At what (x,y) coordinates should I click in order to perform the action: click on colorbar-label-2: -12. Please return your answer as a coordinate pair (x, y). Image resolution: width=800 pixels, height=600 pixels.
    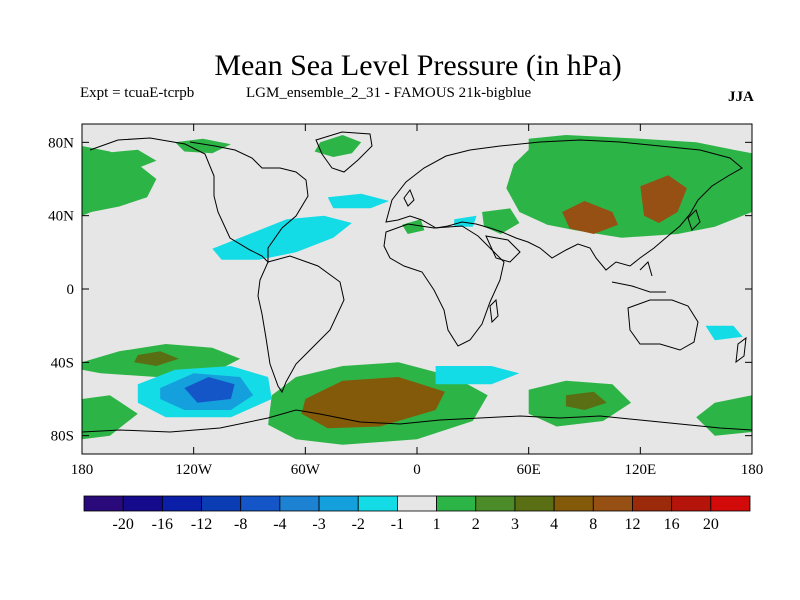
    Looking at the image, I should click on (201, 524).